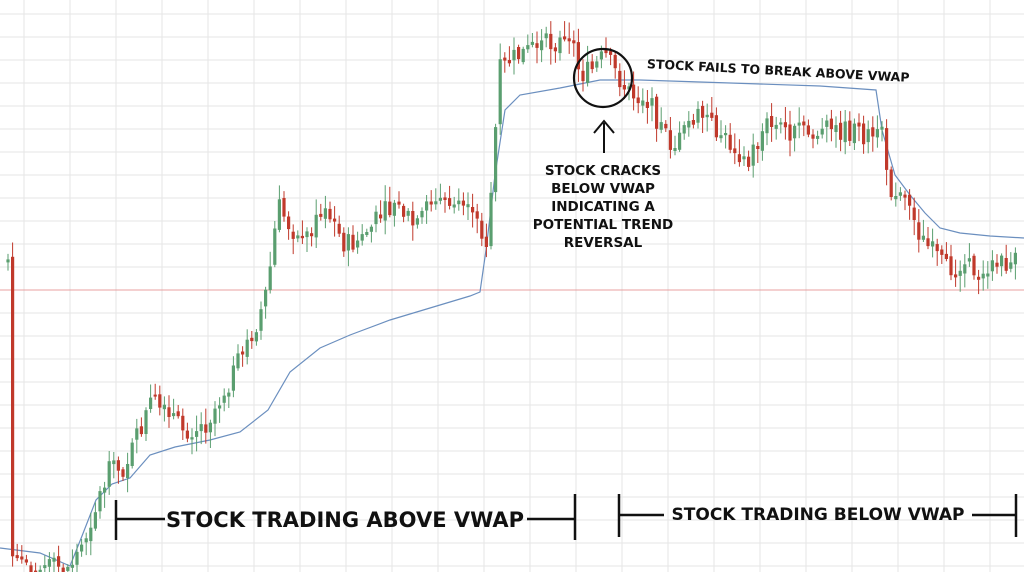 The image size is (1024, 577). What do you see at coordinates (603, 207) in the screenshot?
I see `crack-label-line-3: INDICATING A` at bounding box center [603, 207].